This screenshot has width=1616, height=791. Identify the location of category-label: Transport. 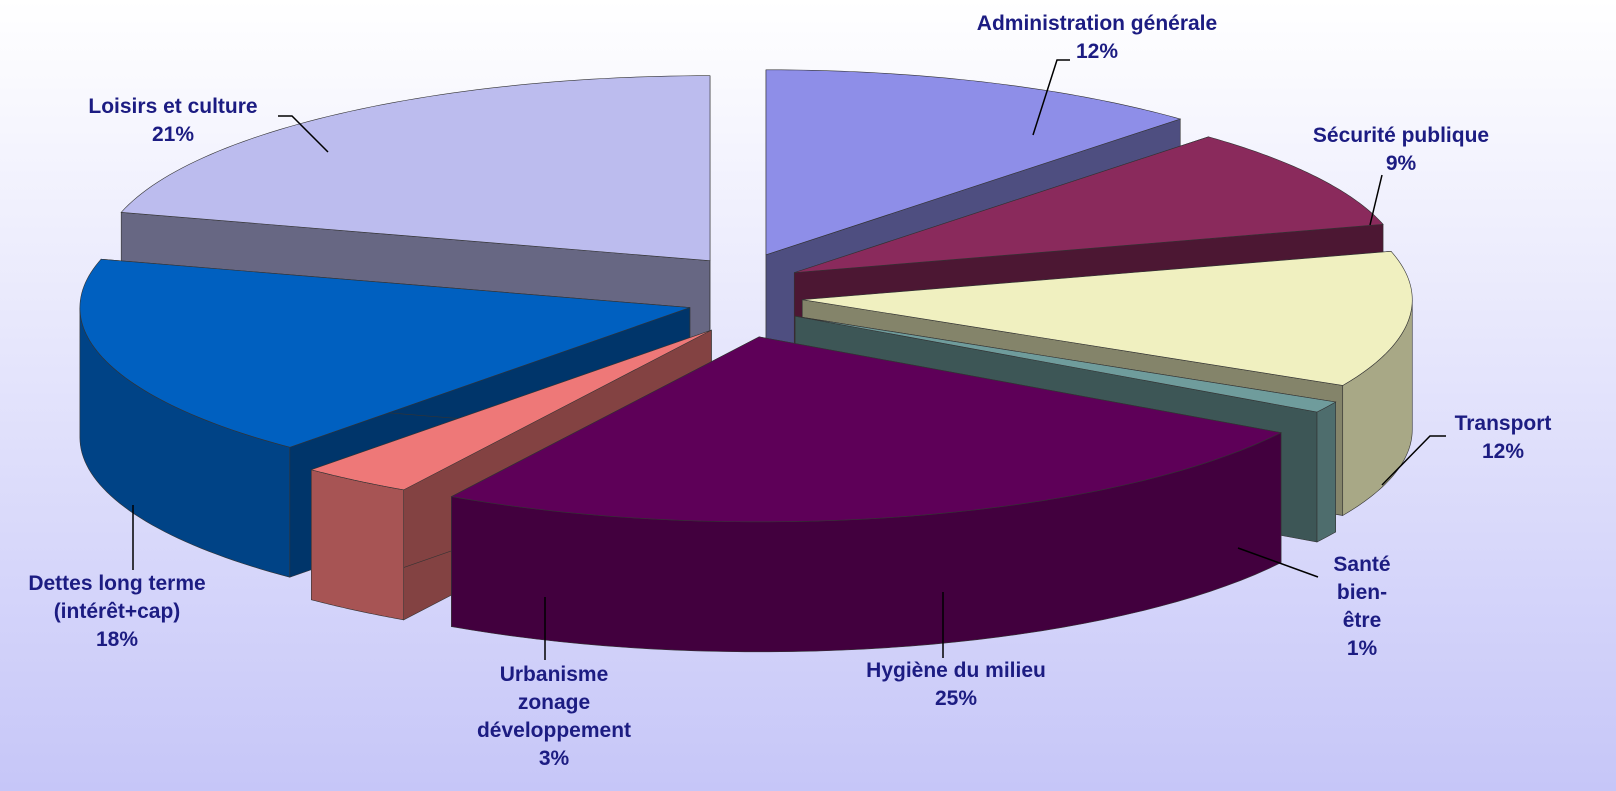
(1503, 423).